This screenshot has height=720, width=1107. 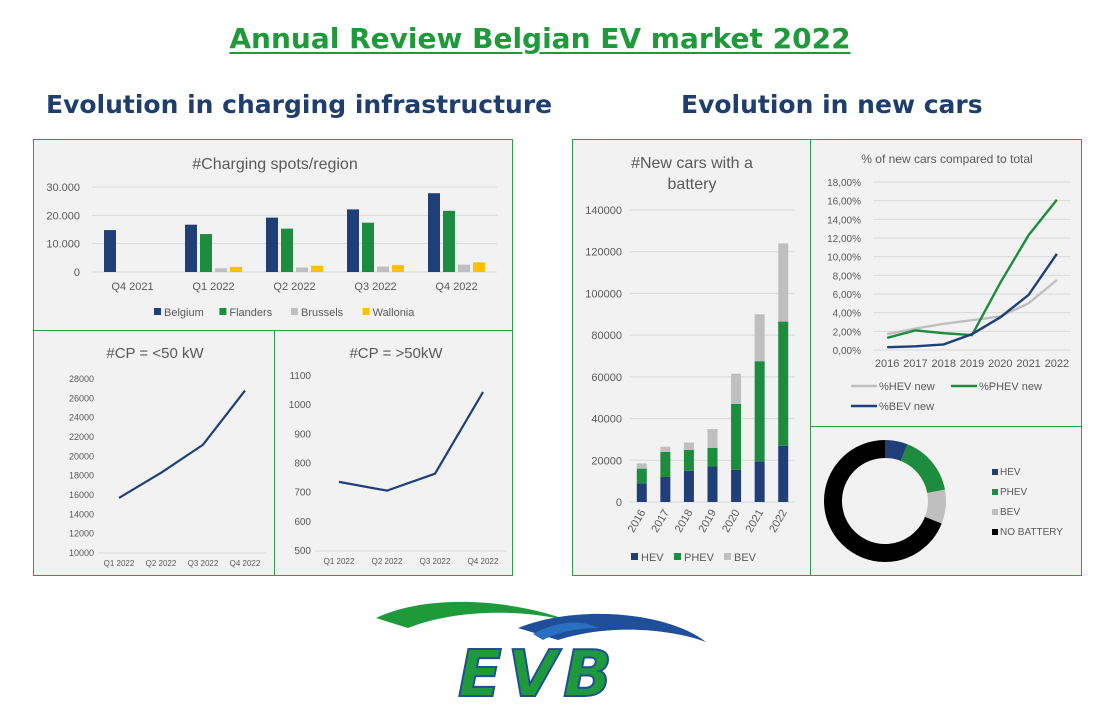 What do you see at coordinates (302, 551) in the screenshot?
I see `y-tick-label: 500` at bounding box center [302, 551].